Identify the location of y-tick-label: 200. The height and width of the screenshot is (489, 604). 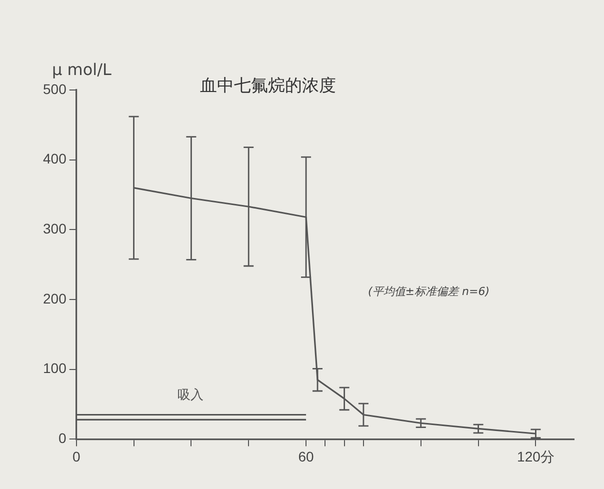
(55, 298).